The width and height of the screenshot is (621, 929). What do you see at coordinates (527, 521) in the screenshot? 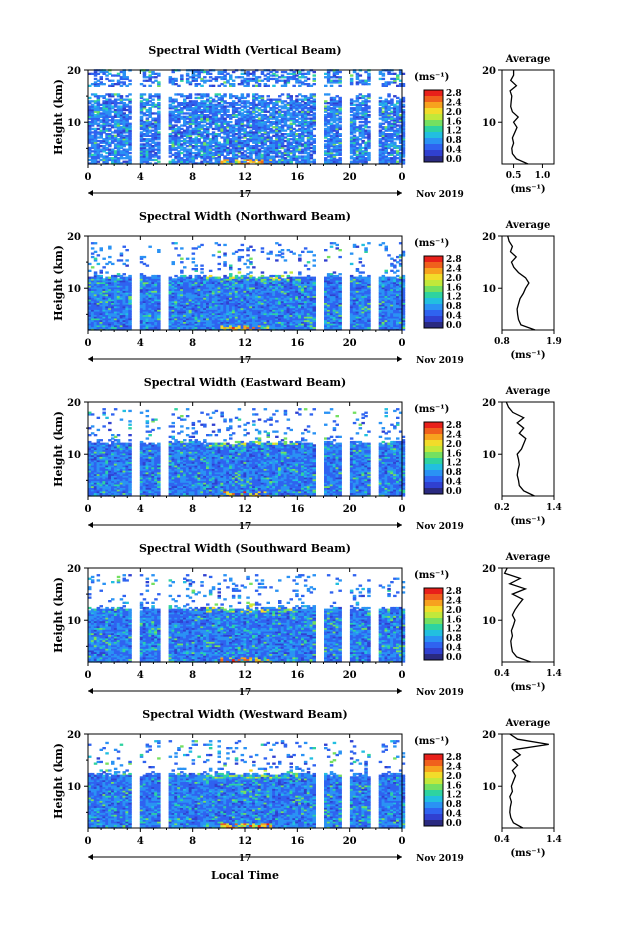
I see `average-unit: (ms⁻¹)` at bounding box center [527, 521].